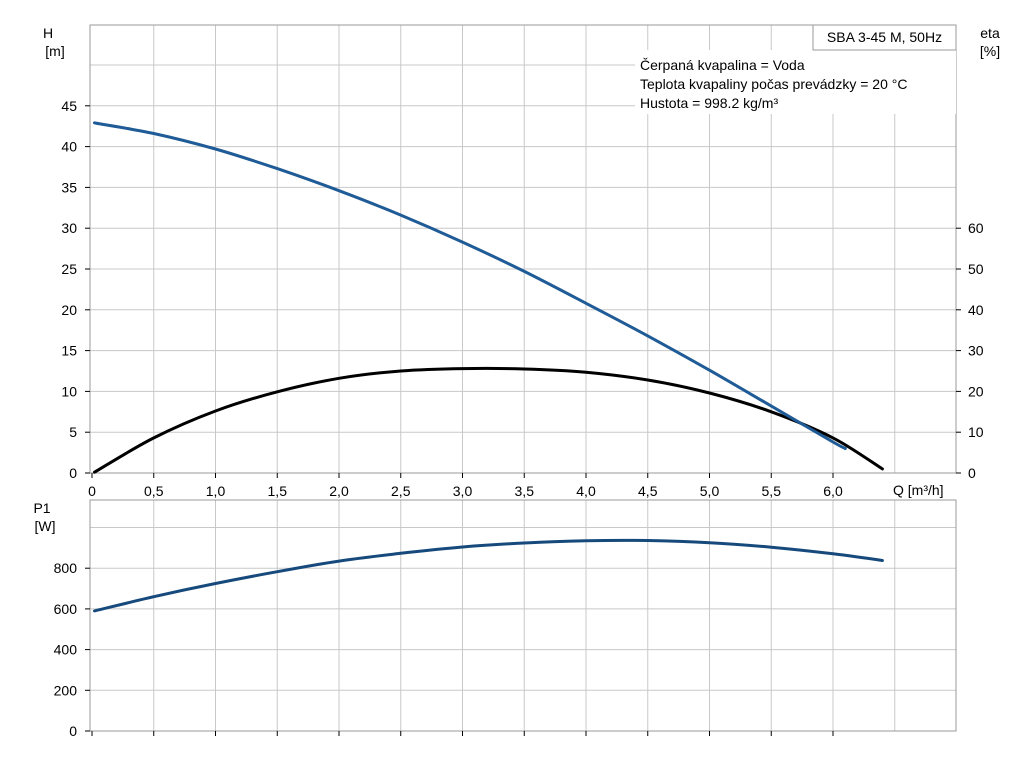 The width and height of the screenshot is (1024, 768). What do you see at coordinates (463, 491) in the screenshot?
I see `x-tick-label: 3,0` at bounding box center [463, 491].